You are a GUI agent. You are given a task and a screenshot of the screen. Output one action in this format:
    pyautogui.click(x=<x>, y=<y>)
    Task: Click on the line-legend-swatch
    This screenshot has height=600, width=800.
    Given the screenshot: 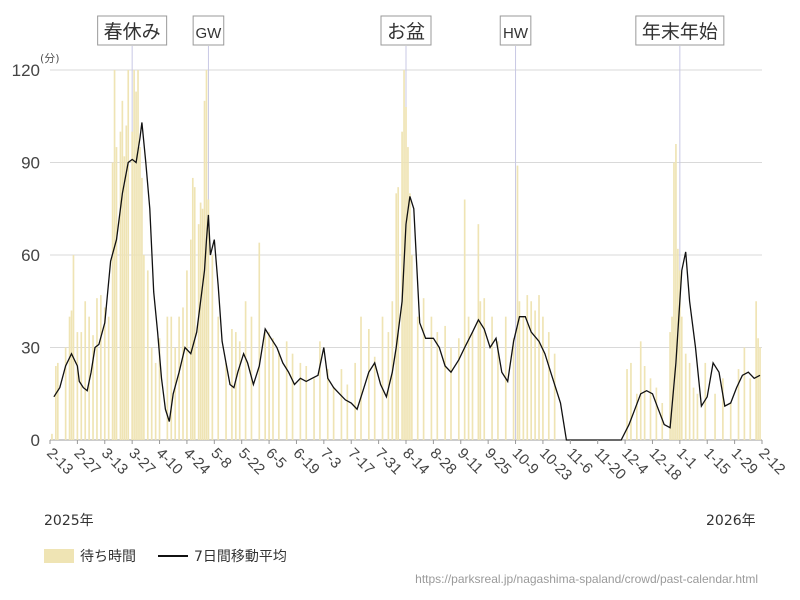 What is the action you would take?
    pyautogui.click(x=173, y=556)
    